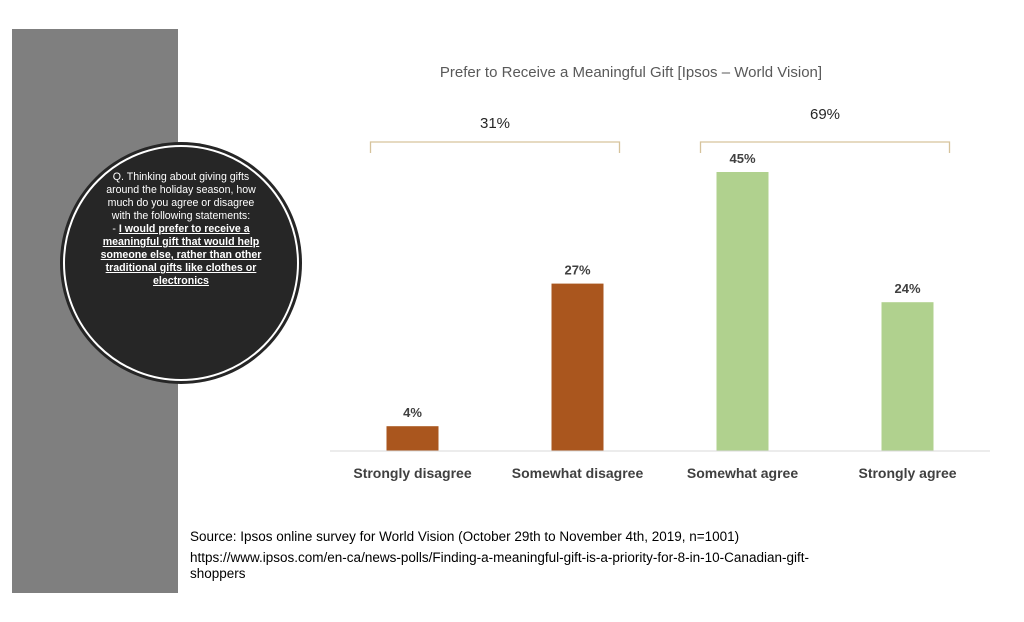  Describe the element at coordinates (578, 473) in the screenshot. I see `category-label: Somewhat disagree` at that location.